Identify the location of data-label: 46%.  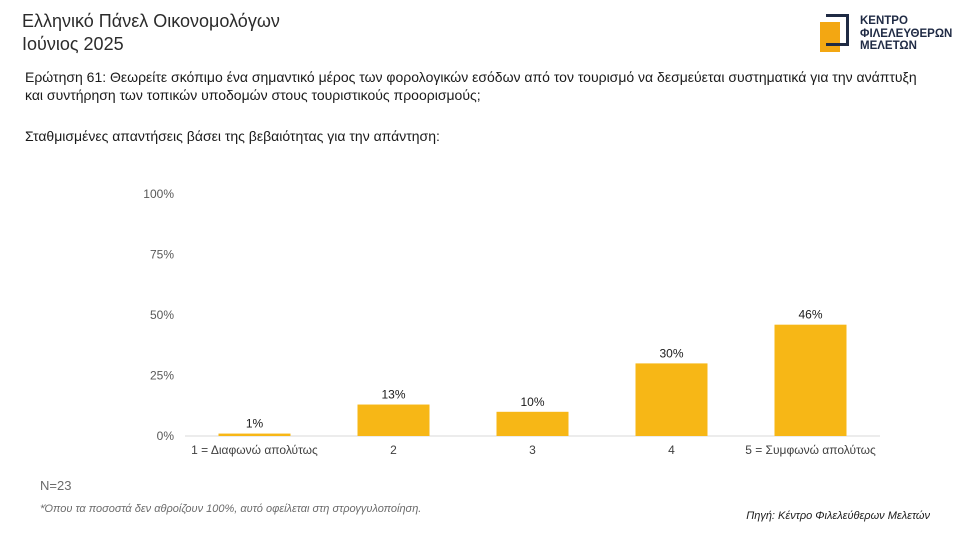
(810, 315).